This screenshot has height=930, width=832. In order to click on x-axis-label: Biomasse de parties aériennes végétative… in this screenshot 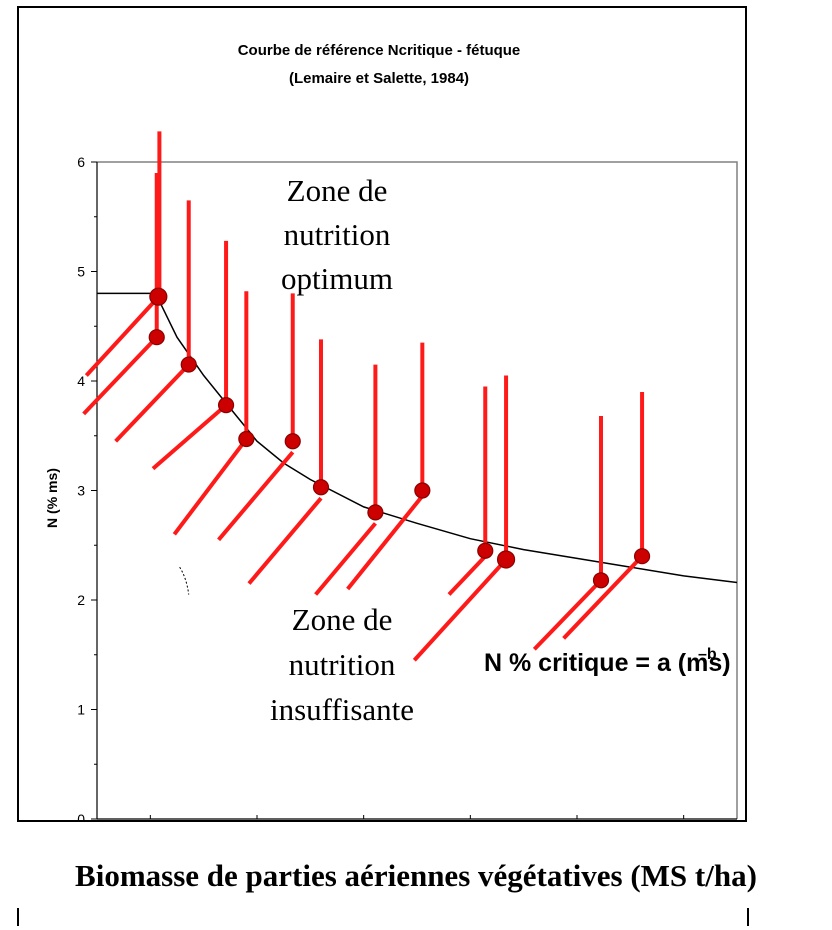, I will do `click(416, 875)`.